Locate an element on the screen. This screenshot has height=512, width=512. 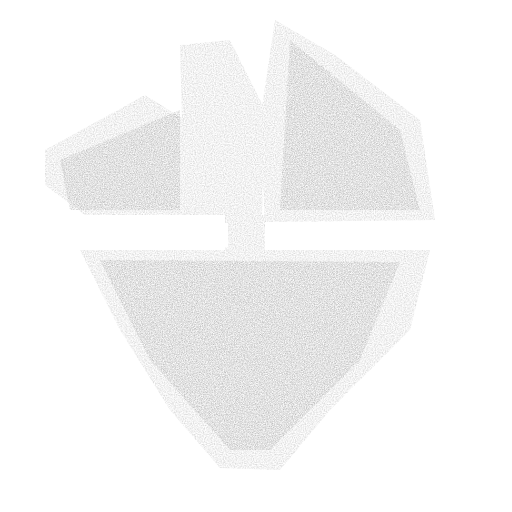
left-bar-cutout is located at coordinates (158, 235).